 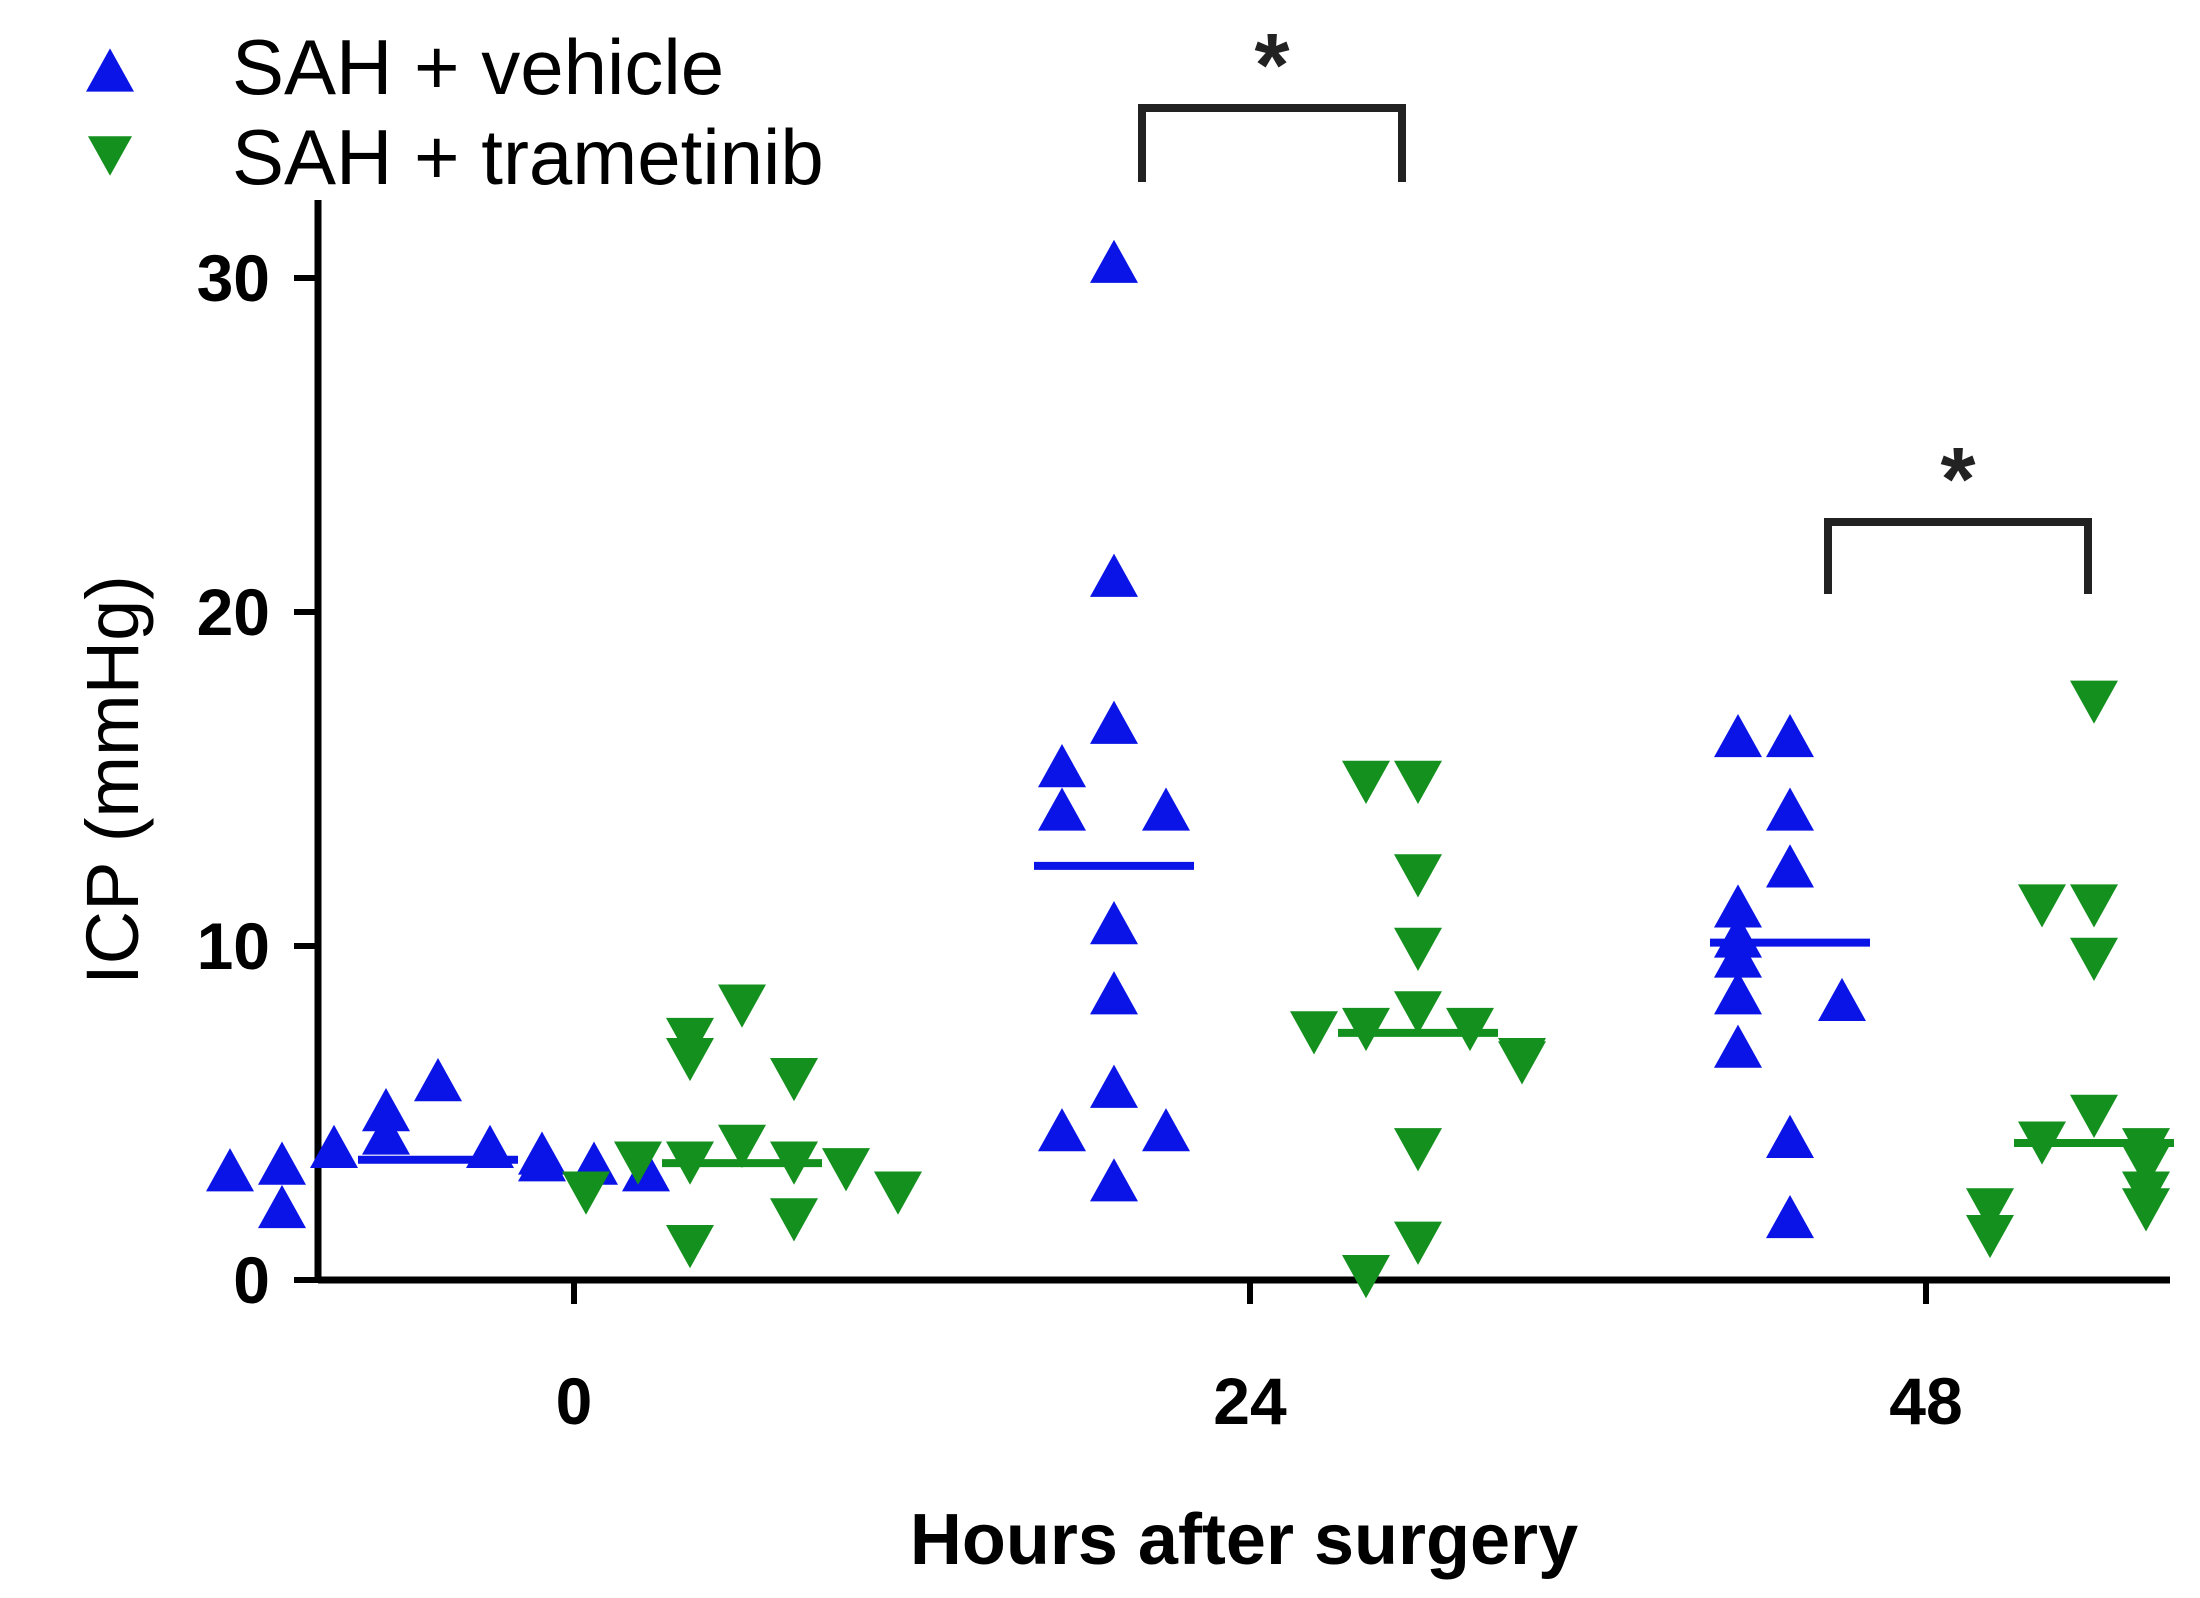 I want to click on sig-star-24h: *, so click(x=1271, y=66).